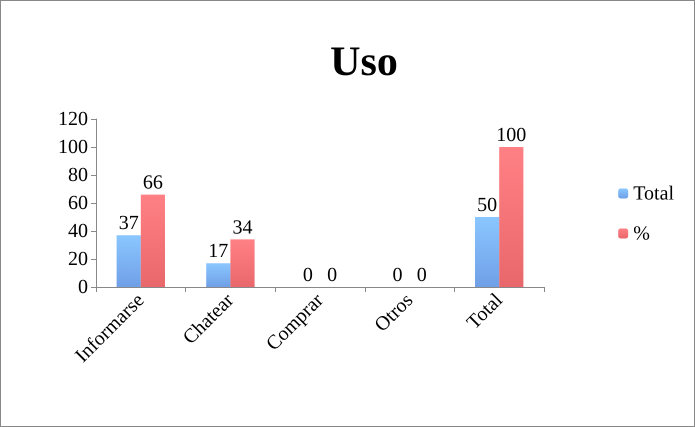 The height and width of the screenshot is (427, 695). Describe the element at coordinates (152, 183) in the screenshot. I see `data-label: 66` at that location.